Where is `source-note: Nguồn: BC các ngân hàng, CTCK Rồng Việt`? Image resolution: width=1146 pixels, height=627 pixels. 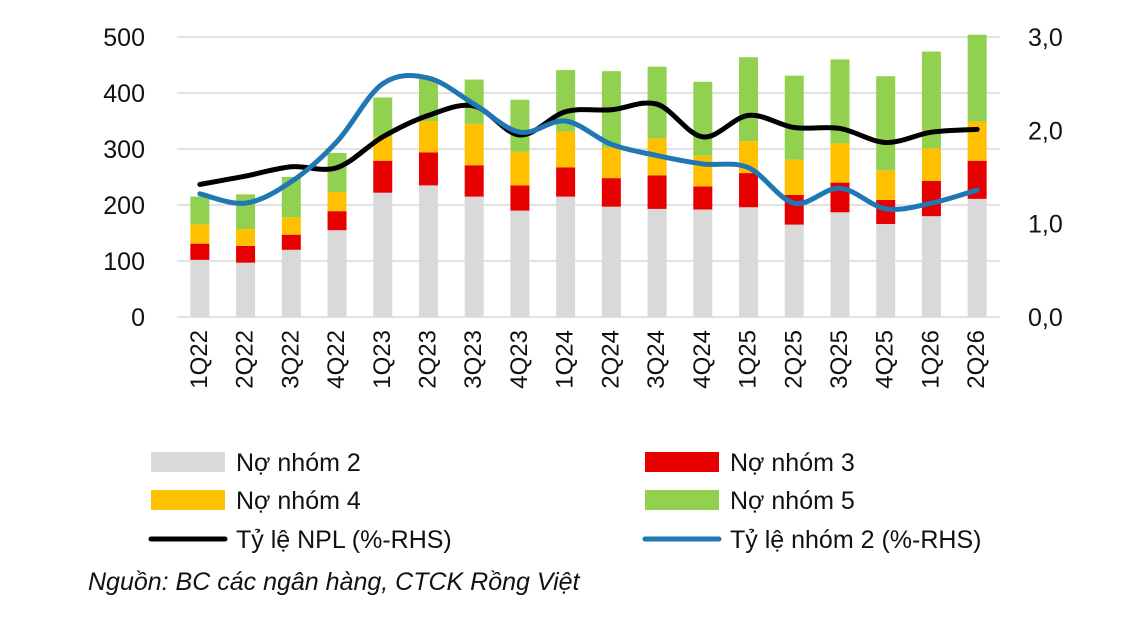 source-note: Nguồn: BC các ngân hàng, CTCK Rồng Việt is located at coordinates (334, 582).